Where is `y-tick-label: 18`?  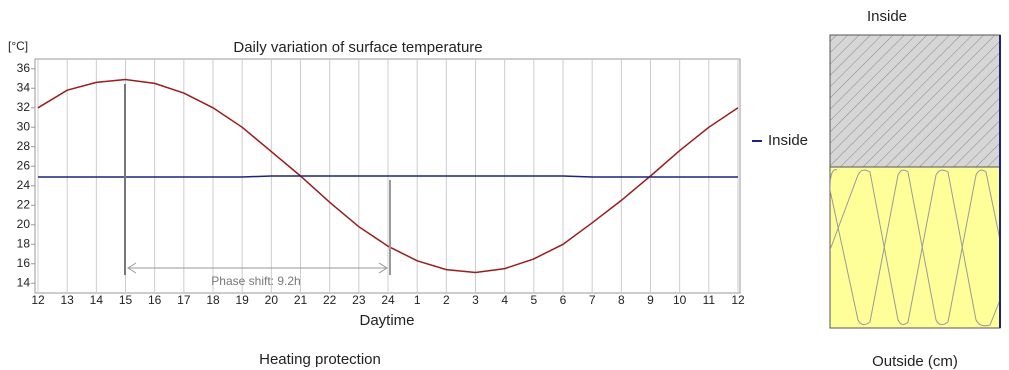
y-tick-label: 18 is located at coordinates (24, 243).